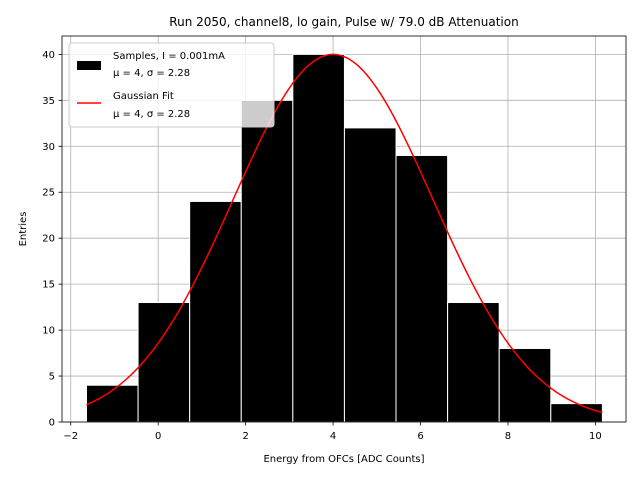 The height and width of the screenshot is (480, 640). What do you see at coordinates (508, 436) in the screenshot?
I see `x-tick-label: 8` at bounding box center [508, 436].